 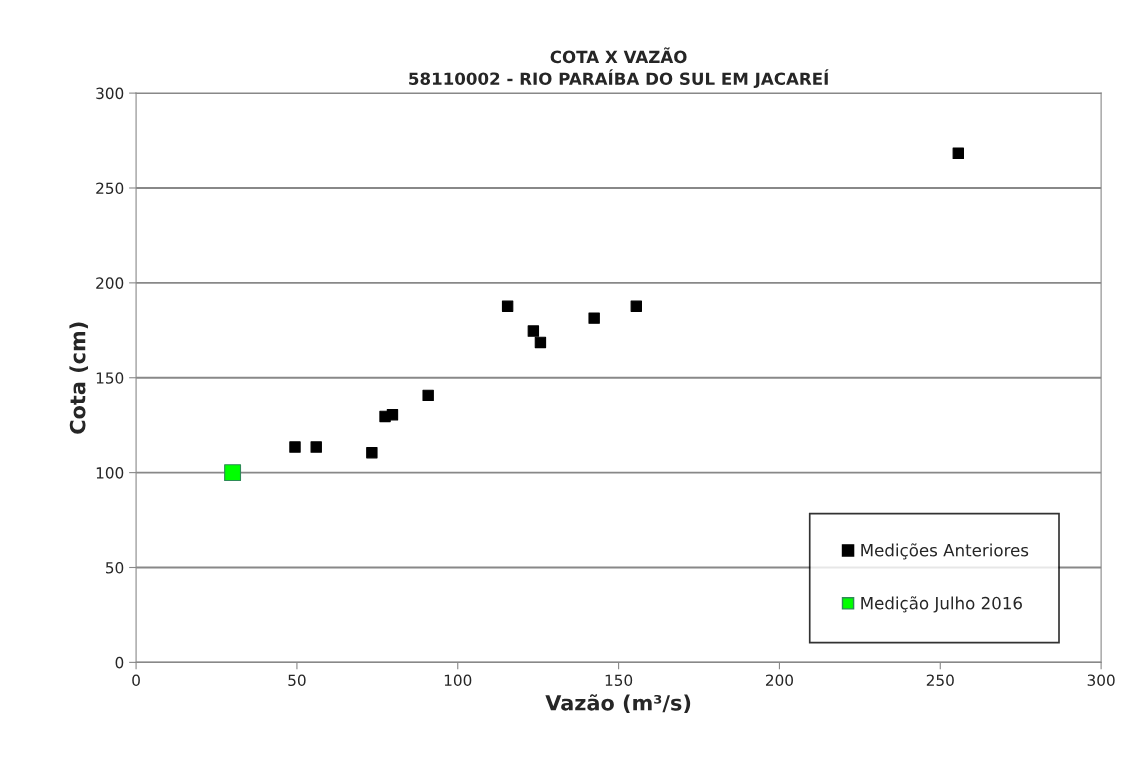 What do you see at coordinates (941, 604) in the screenshot?
I see `legend-label: Medição Julho 2016` at bounding box center [941, 604].